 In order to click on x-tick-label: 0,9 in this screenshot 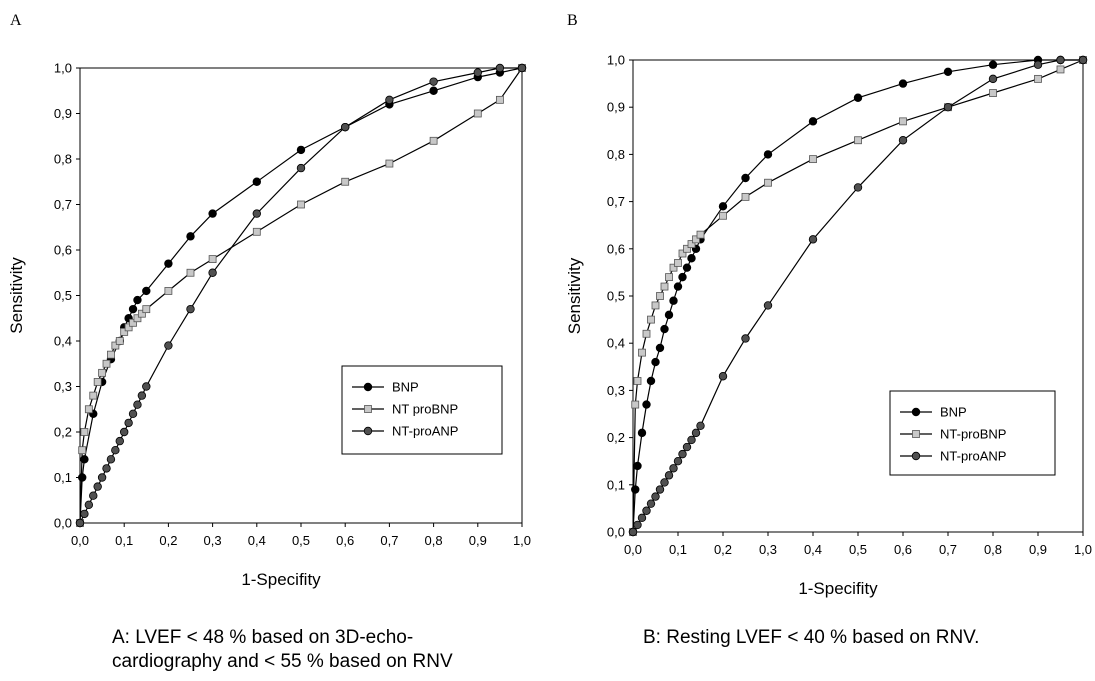, I will do `click(478, 540)`.